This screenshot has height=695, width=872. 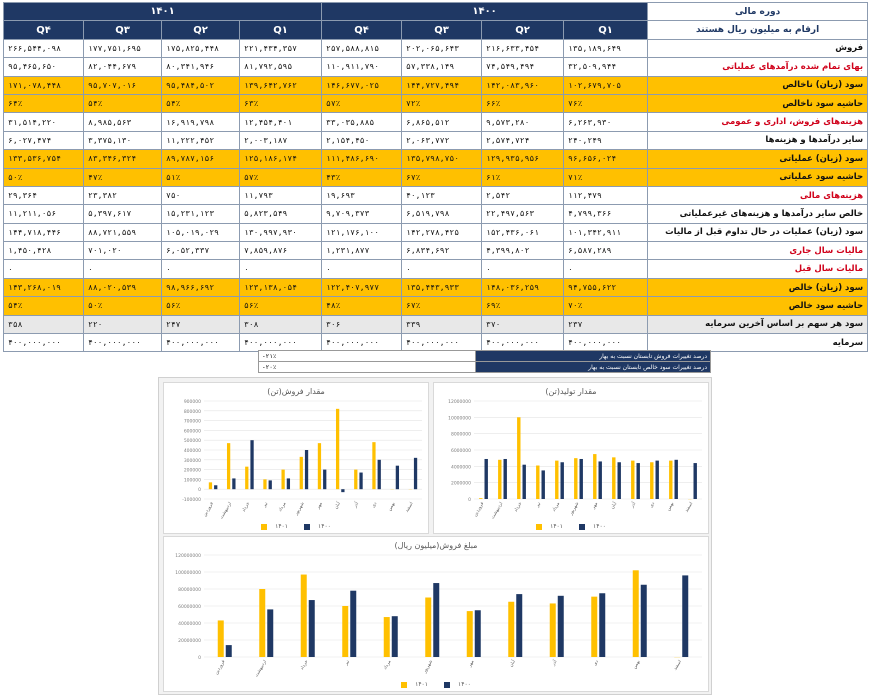 I want to click on table-cell: ۳۰۶, so click(x=362, y=324).